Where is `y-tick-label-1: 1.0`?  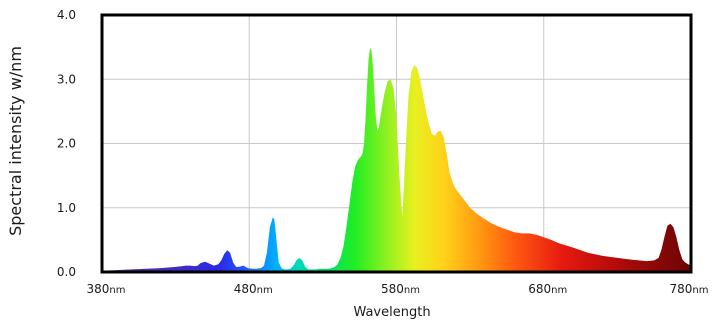
y-tick-label-1: 1.0 is located at coordinates (66, 208).